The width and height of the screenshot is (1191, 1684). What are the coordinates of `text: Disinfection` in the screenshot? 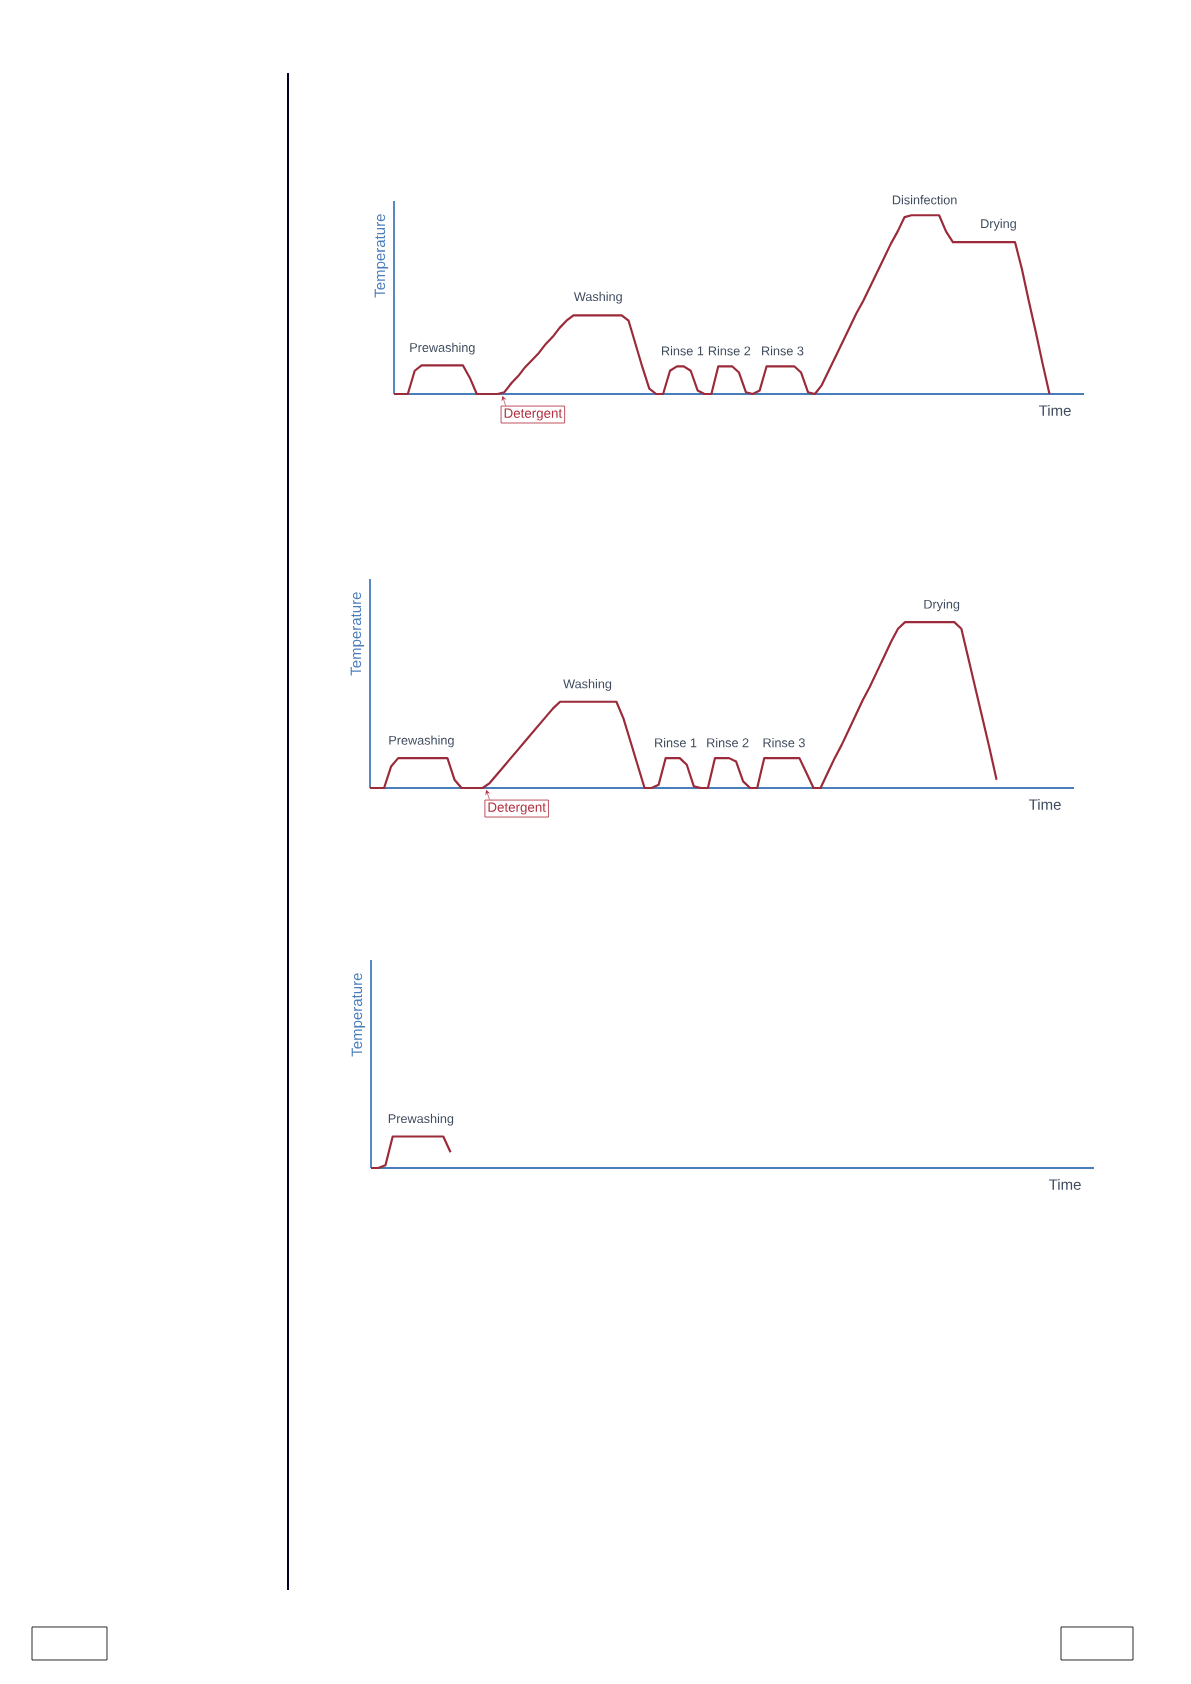 It's located at (924, 200).